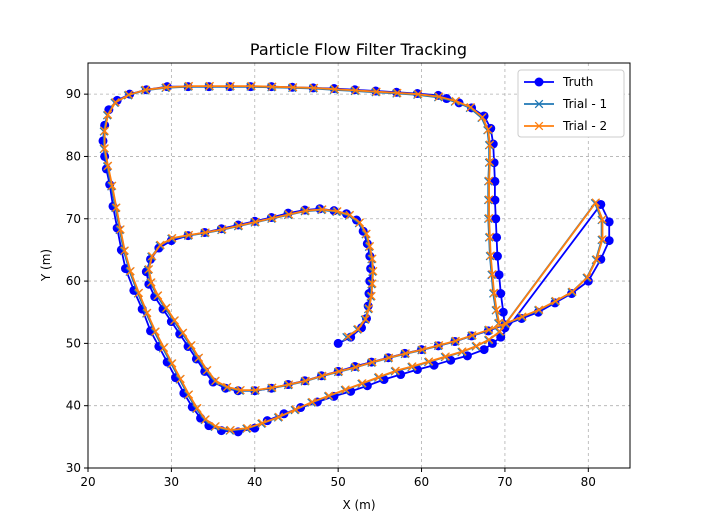 The height and width of the screenshot is (526, 701). Describe the element at coordinates (571, 103) in the screenshot. I see `legend-box` at that location.